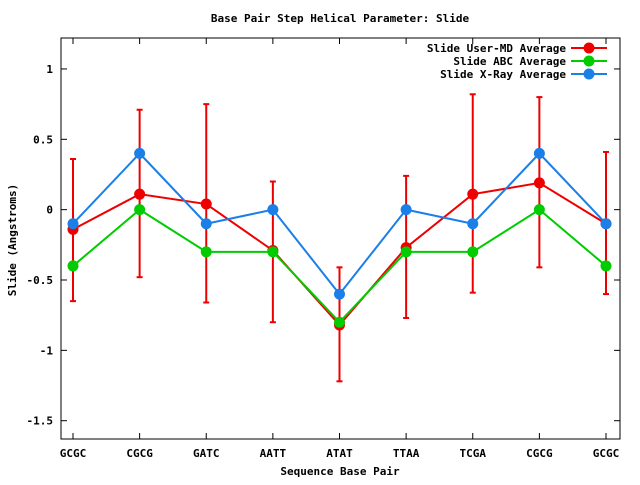 This screenshot has height=485, width=640. I want to click on x-tick-label: TCGA, so click(473, 453).